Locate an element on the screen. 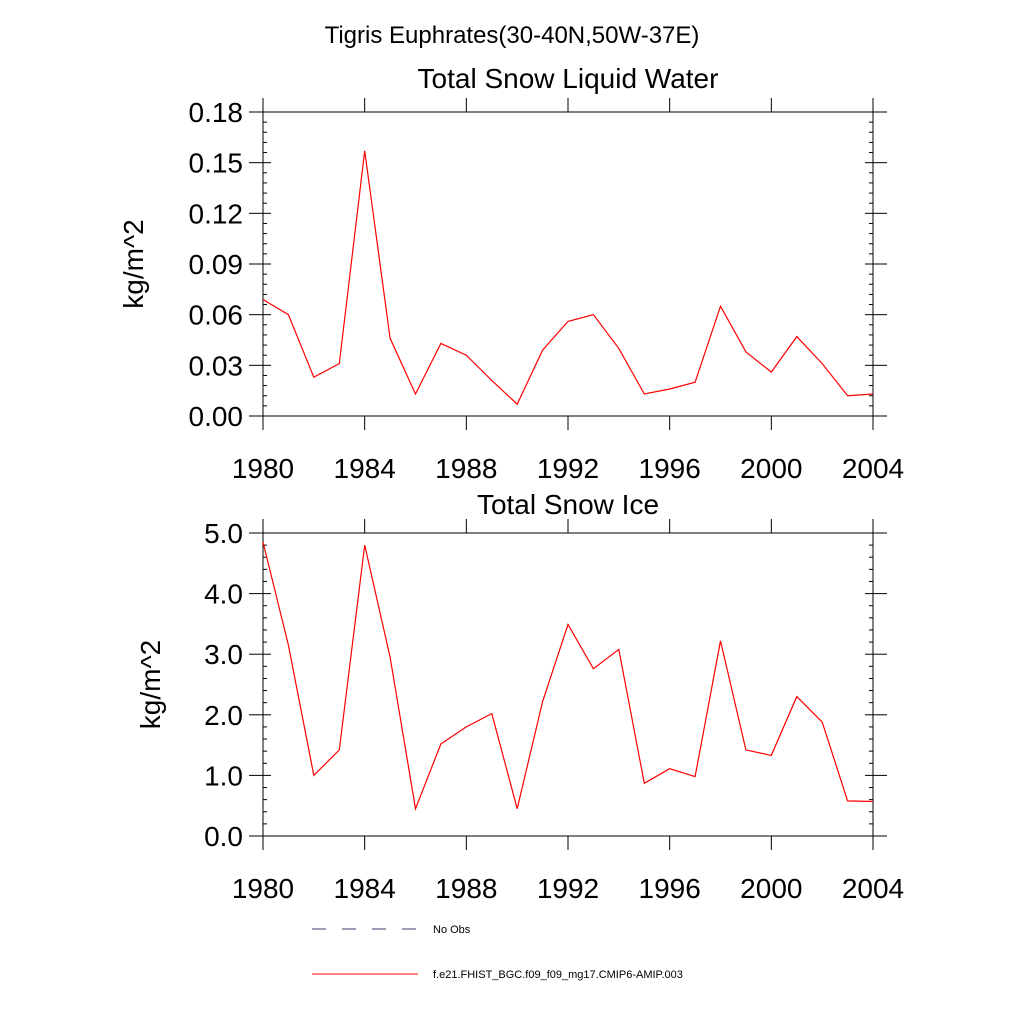 The image size is (1024, 1024). y-tick-label: 0.03 is located at coordinates (216, 365).